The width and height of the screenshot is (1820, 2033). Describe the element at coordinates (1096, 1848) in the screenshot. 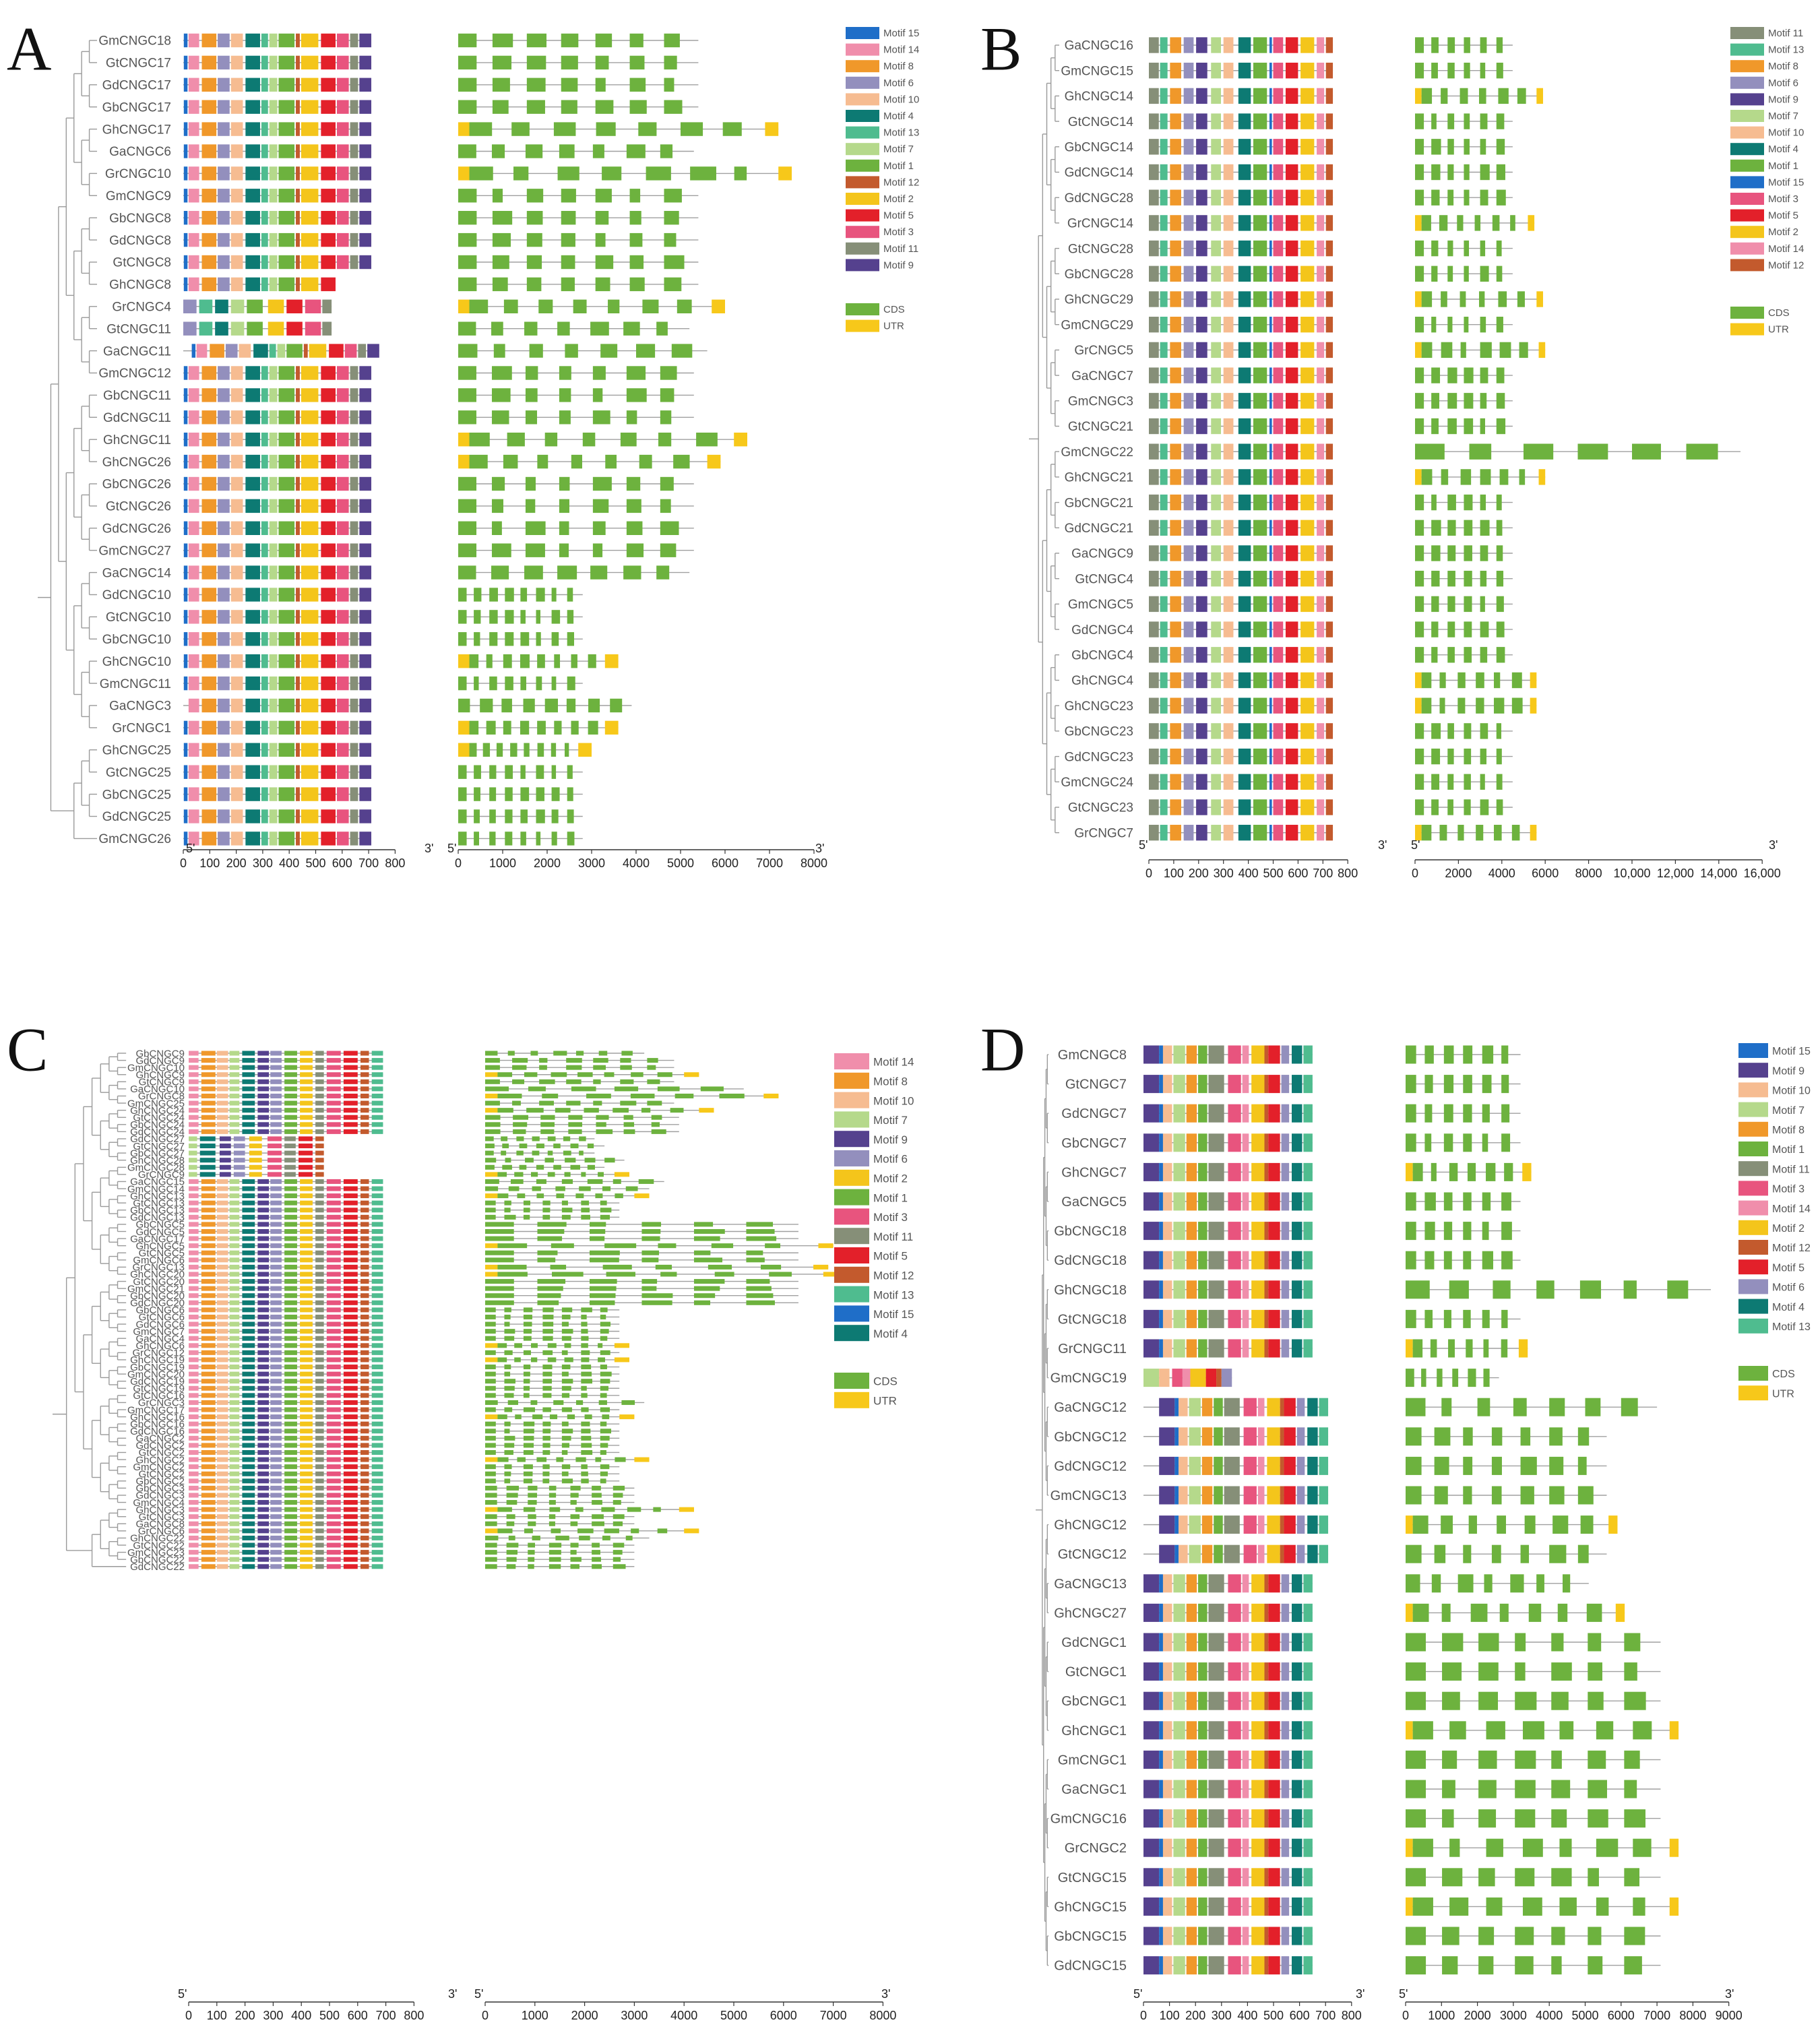

I see `gene-label: GrCNGC2` at that location.